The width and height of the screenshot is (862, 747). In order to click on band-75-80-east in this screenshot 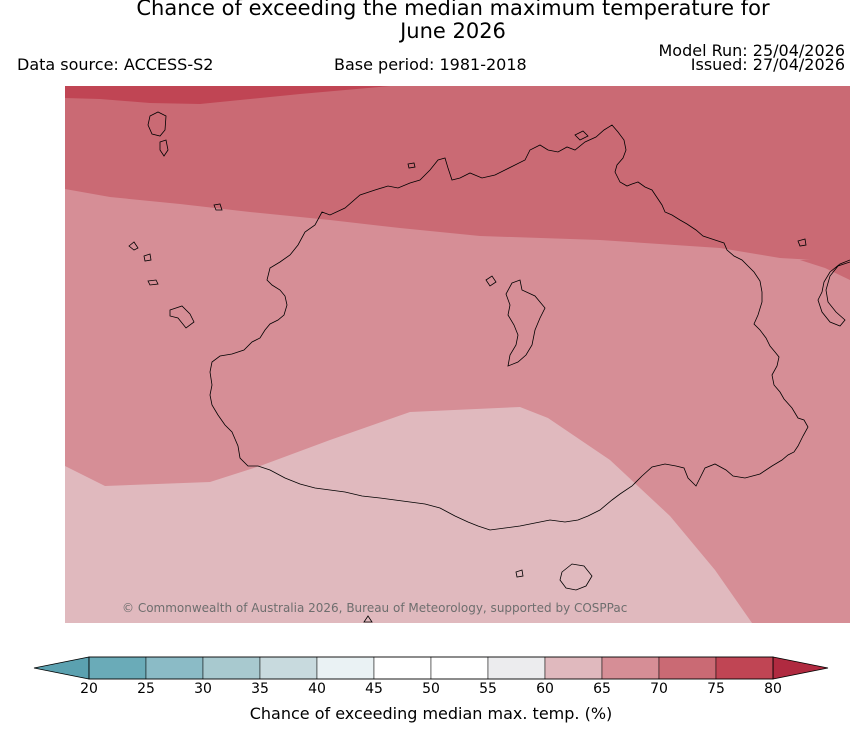, I will do `click(825, 269)`.